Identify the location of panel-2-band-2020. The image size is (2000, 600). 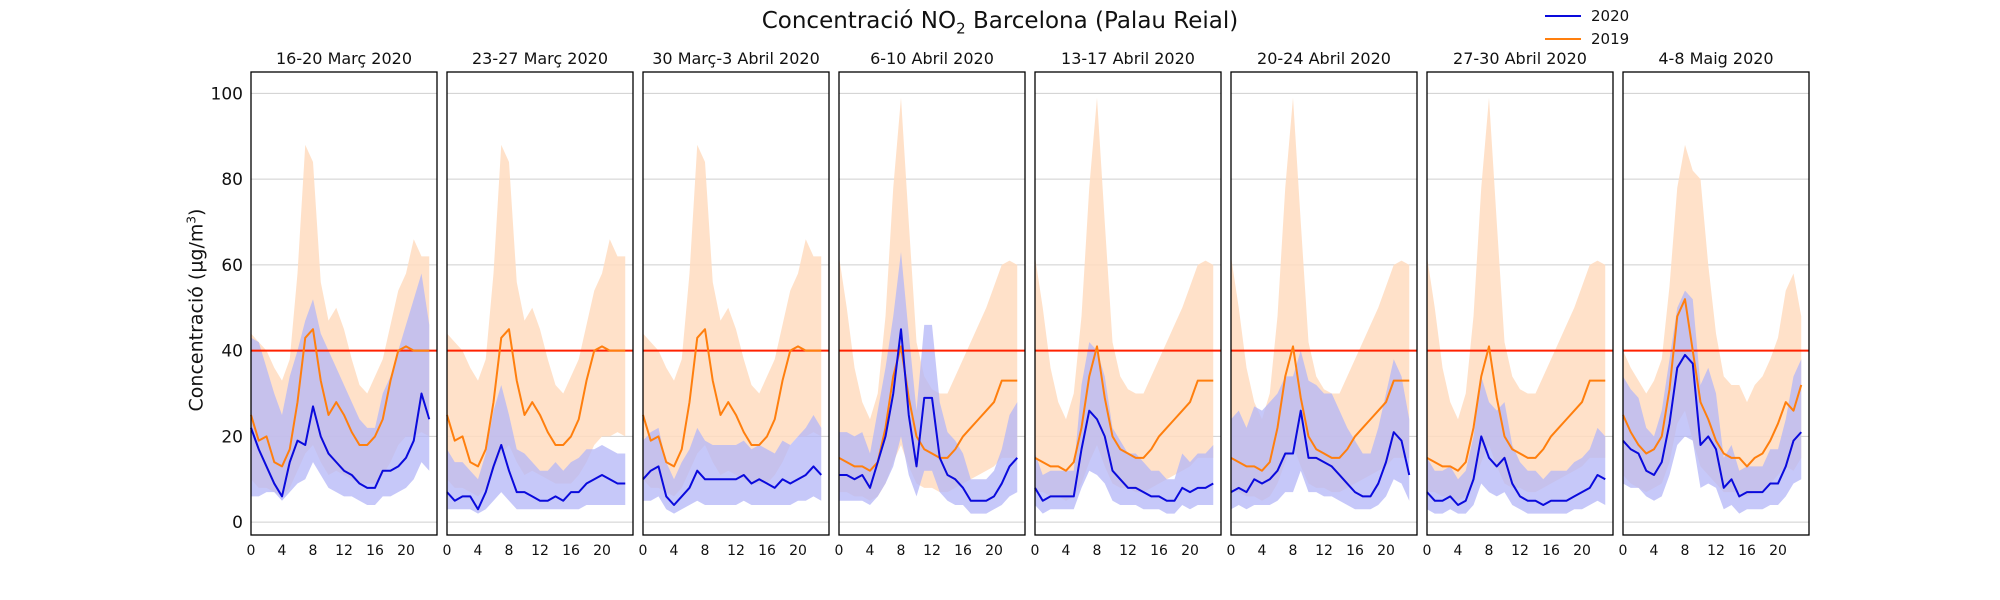
(536, 449).